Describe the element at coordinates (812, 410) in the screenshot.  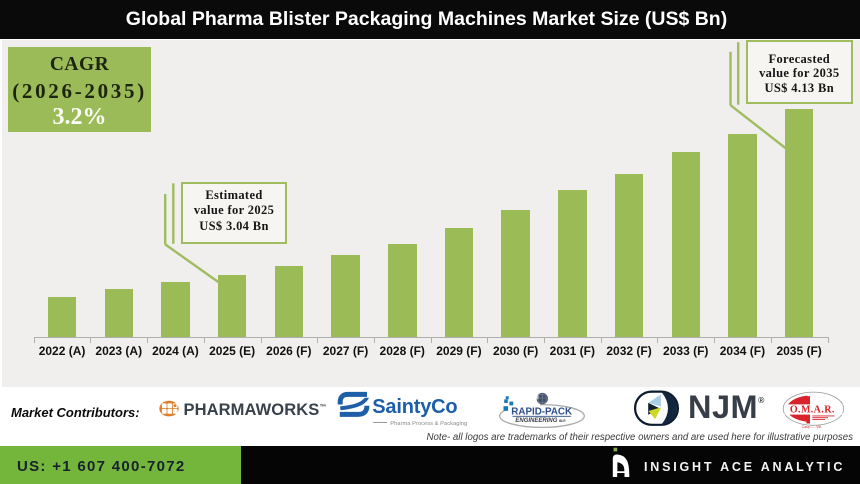
I see `svg-text: O.M.A.R.` at that location.